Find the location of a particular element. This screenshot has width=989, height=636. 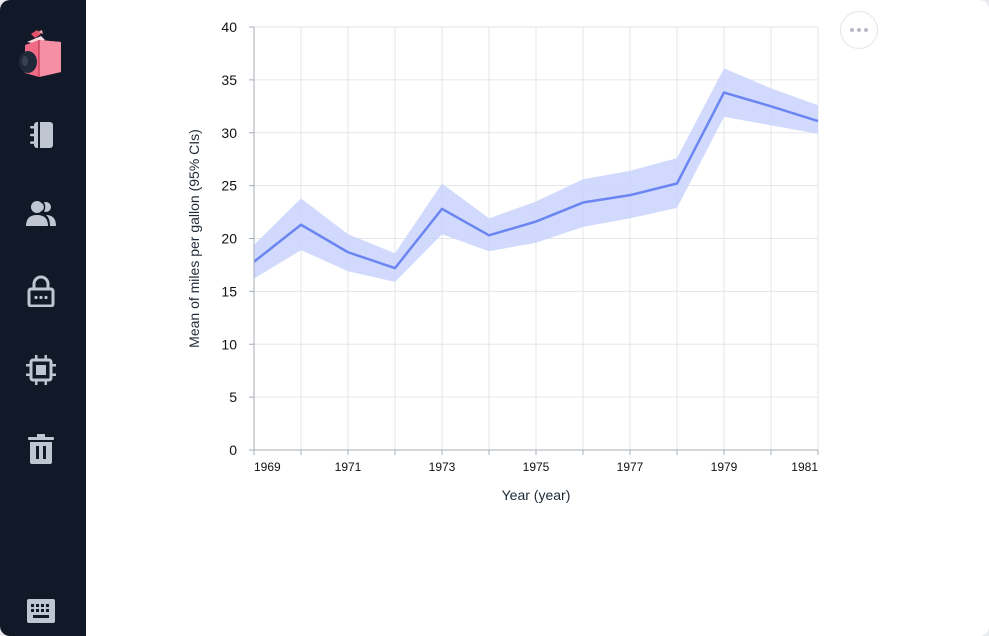

sidebar-item-compute is located at coordinates (41, 370).